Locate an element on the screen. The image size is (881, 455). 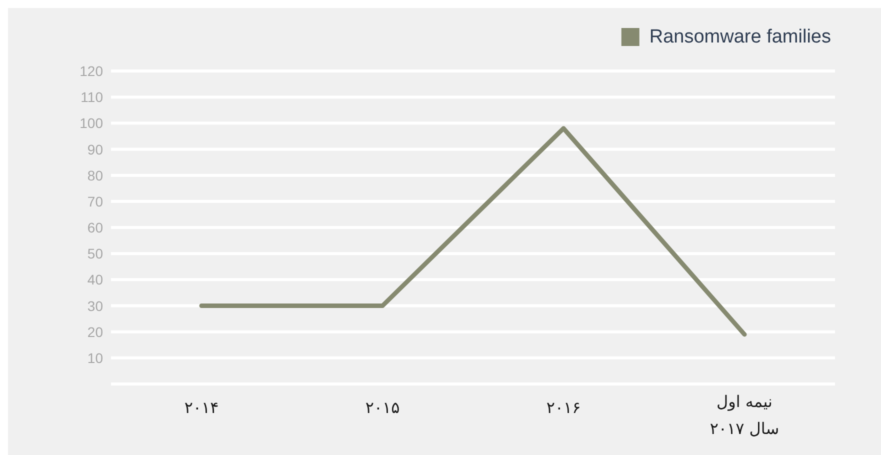
y-tick-label: 60 is located at coordinates (95, 228).